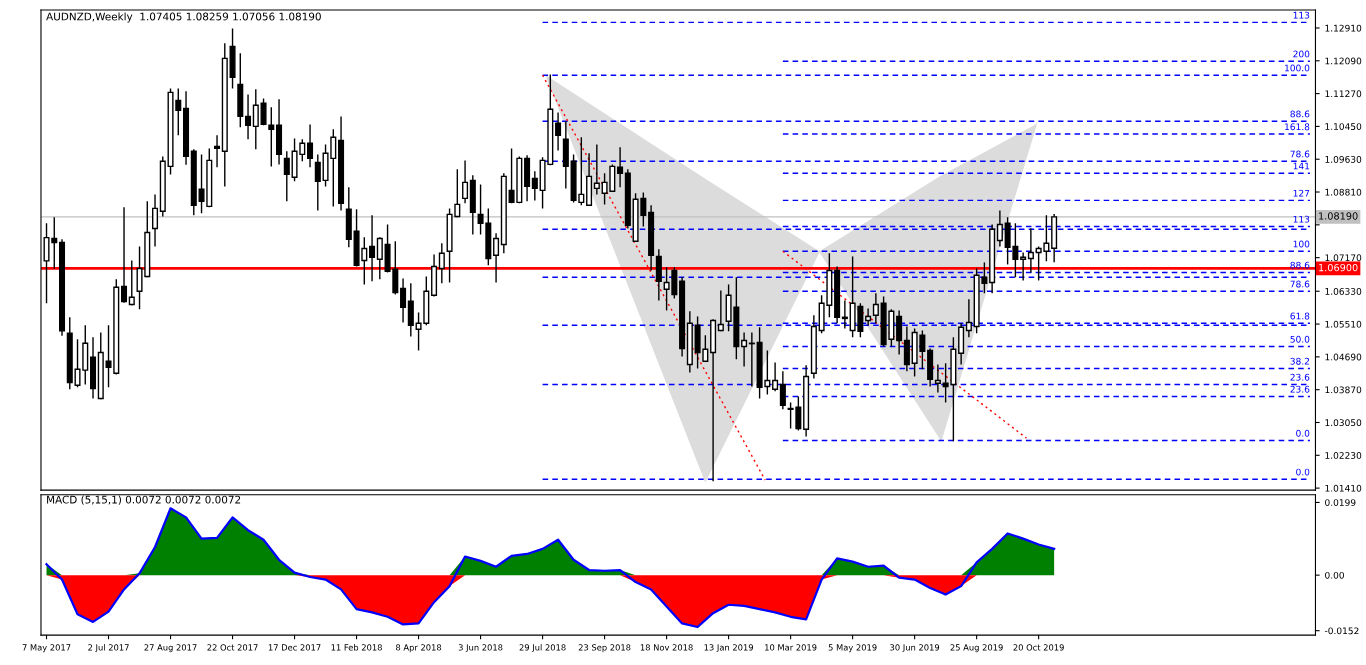 This screenshot has height=665, width=1366. I want to click on y-tick-label: 1.07170, so click(1343, 258).